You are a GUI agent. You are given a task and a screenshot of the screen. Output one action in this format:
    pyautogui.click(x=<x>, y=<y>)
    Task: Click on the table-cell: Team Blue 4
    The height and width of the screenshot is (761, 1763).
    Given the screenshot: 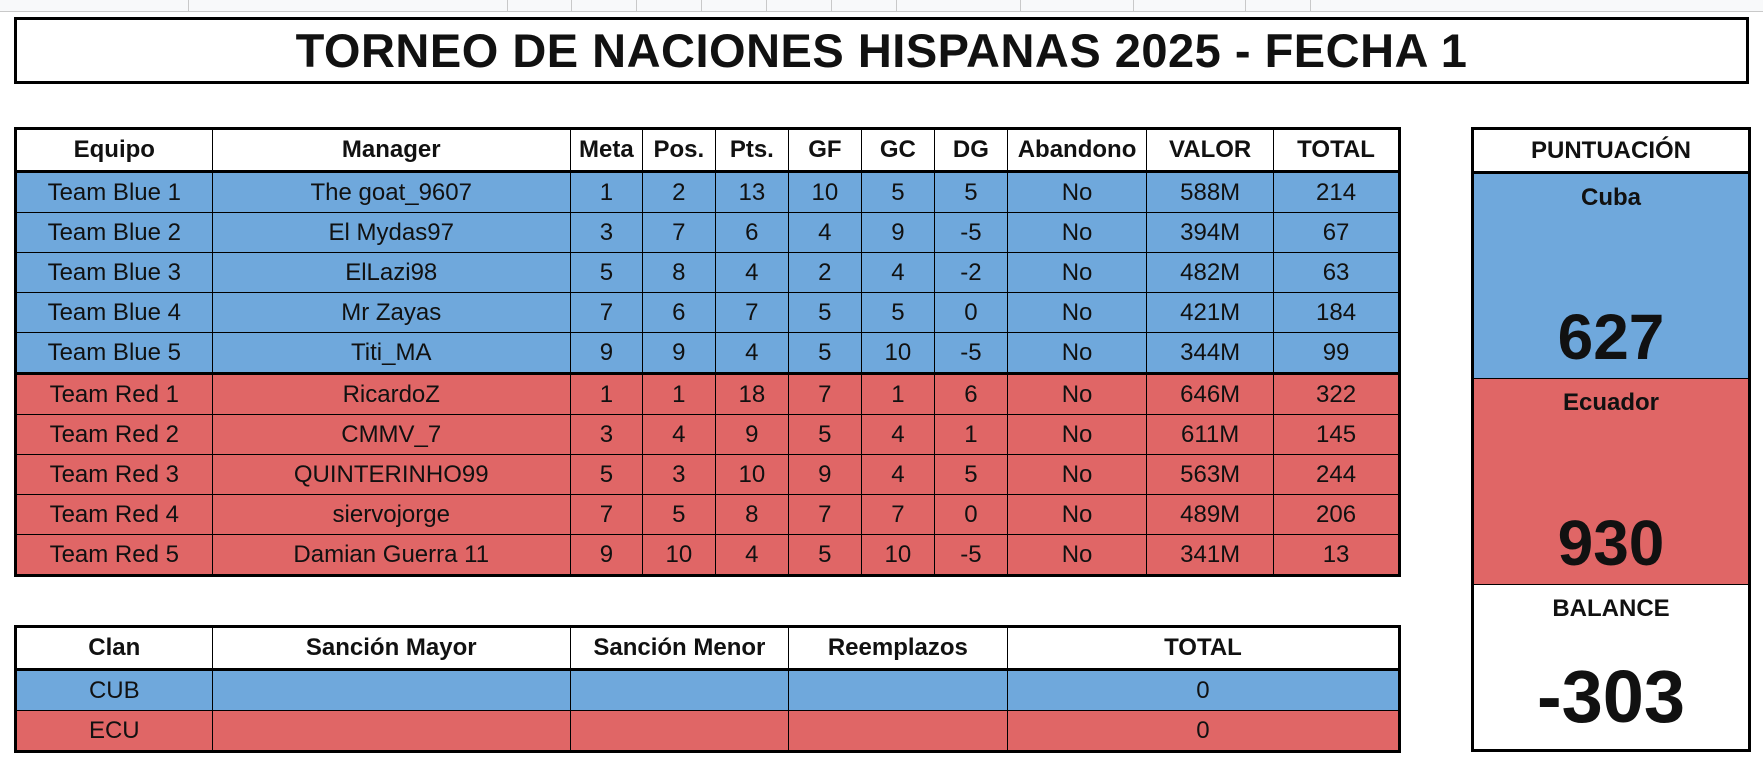 What is the action you would take?
    pyautogui.click(x=114, y=312)
    